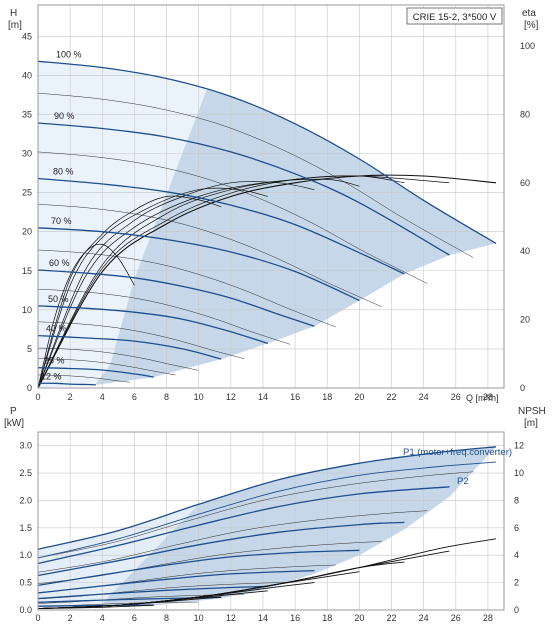 This screenshot has width=555, height=629. Describe the element at coordinates (327, 618) in the screenshot. I see `power-flow-tick-label: 18` at that location.